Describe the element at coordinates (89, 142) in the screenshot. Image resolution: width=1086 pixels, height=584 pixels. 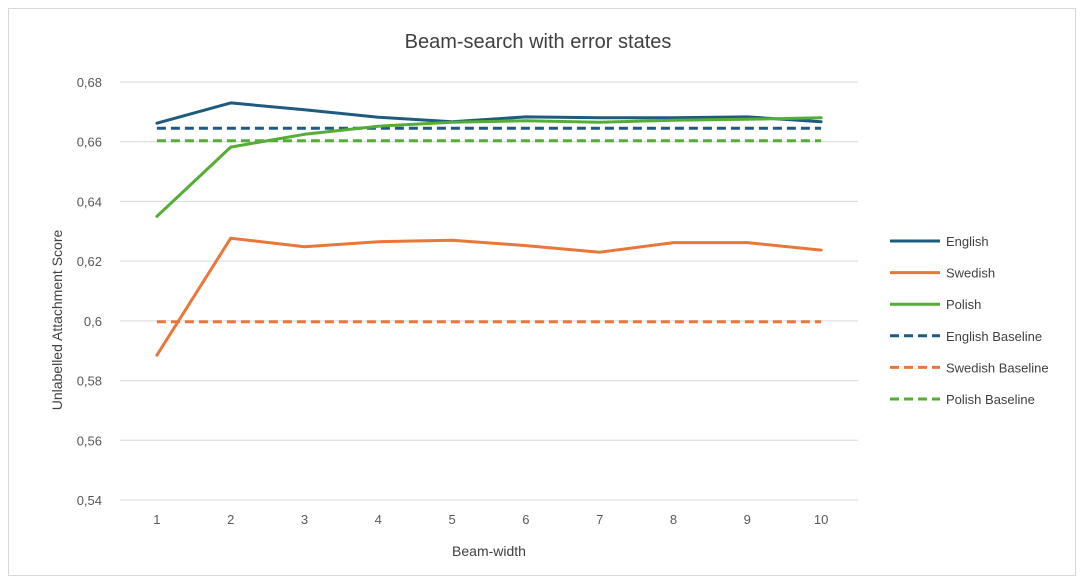
I see `y-tick-label: 0,66` at that location.